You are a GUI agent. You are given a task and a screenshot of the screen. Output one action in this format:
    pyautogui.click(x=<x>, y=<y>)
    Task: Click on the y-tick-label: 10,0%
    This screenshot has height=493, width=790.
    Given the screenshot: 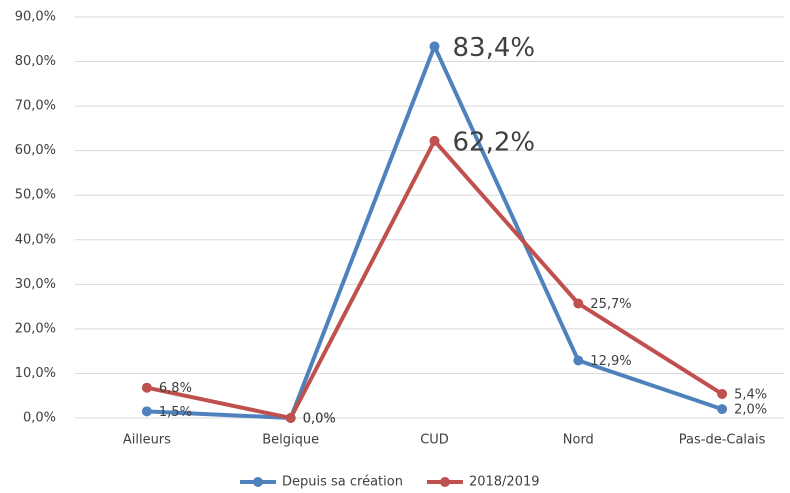 What is the action you would take?
    pyautogui.click(x=35, y=373)
    